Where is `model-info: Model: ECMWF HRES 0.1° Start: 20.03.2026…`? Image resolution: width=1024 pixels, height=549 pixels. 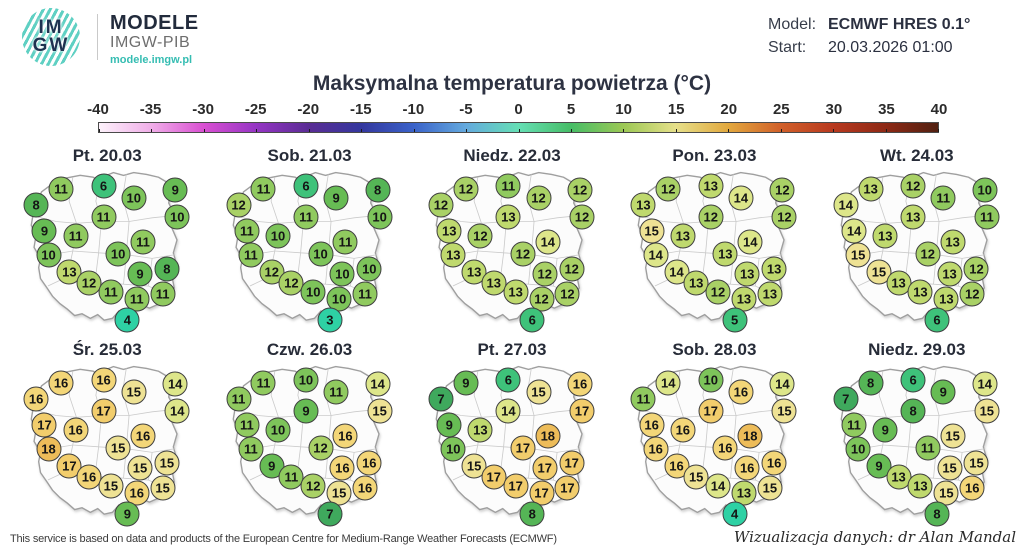
model-info: Model: ECMWF HRES 0.1° Start: 20.03.2026… is located at coordinates (869, 39).